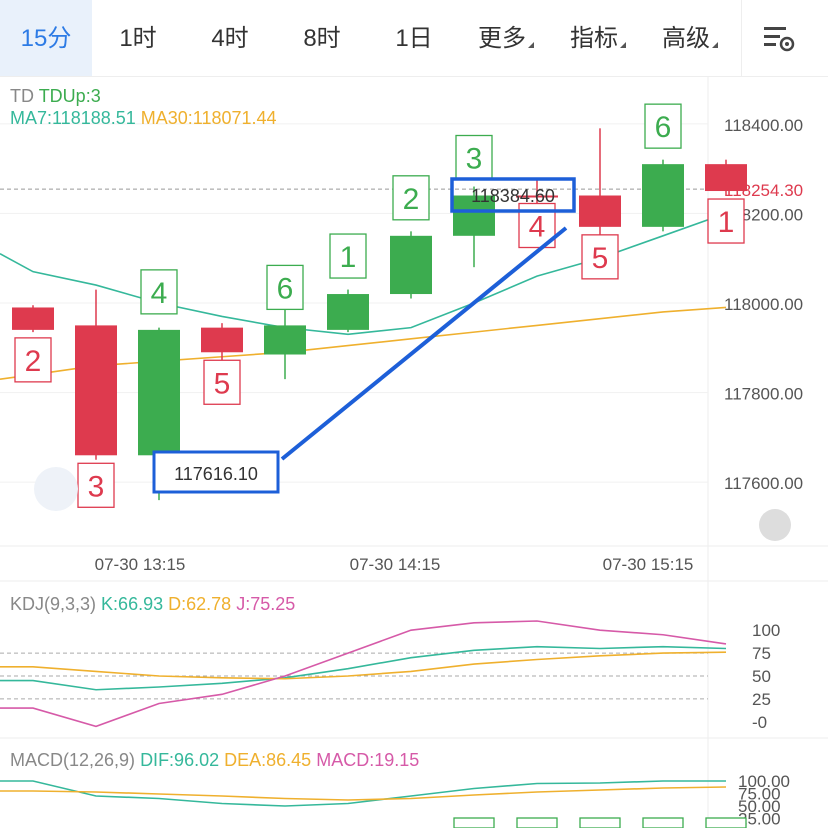  I want to click on tab-3: 8时, so click(322, 38).